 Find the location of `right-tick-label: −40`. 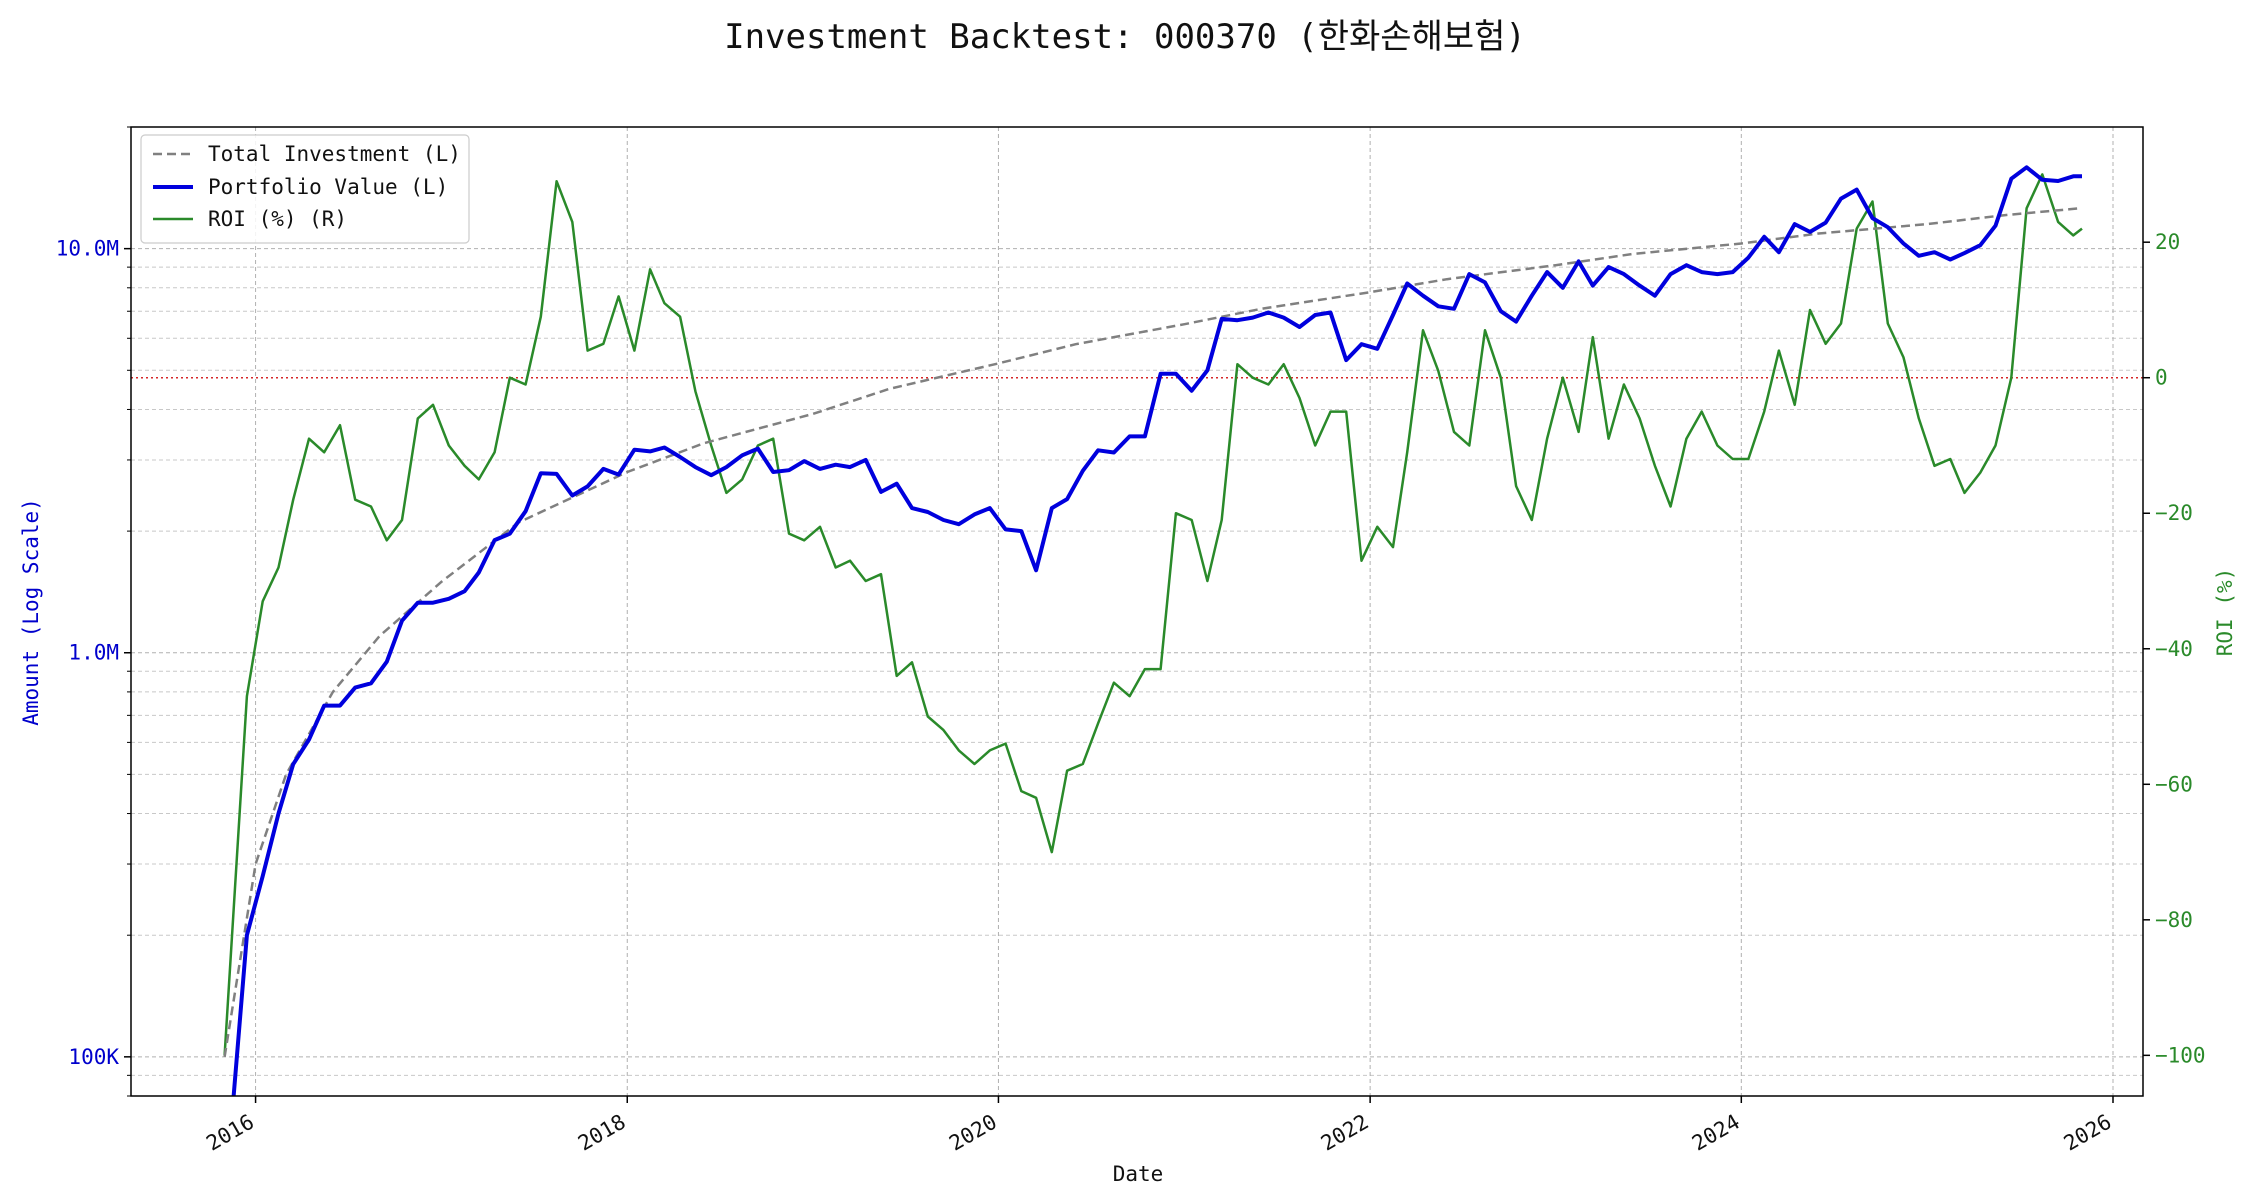

right-tick-label: −40 is located at coordinates (2174, 649).